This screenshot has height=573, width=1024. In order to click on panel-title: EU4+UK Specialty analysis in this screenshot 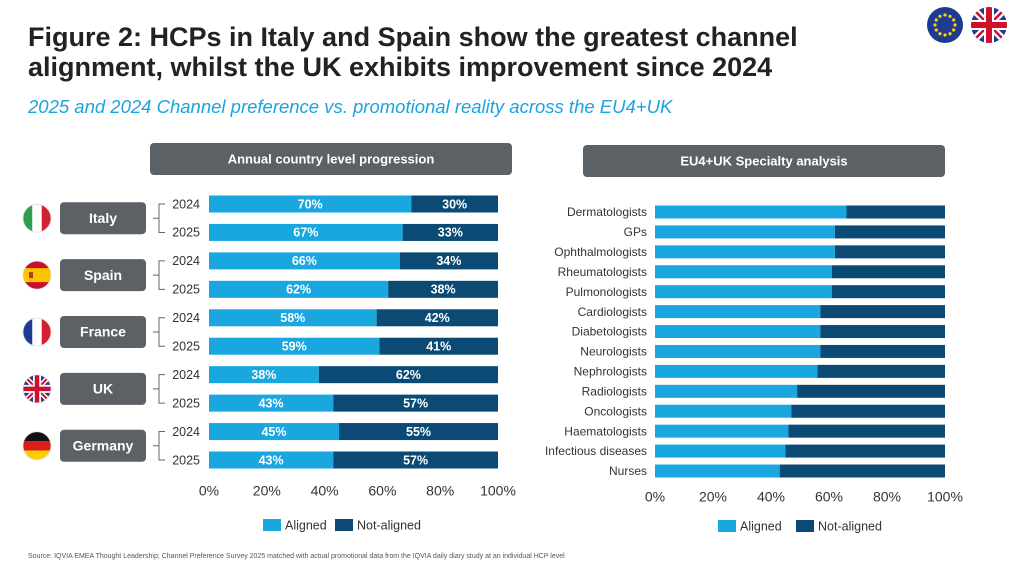, I will do `click(763, 160)`.